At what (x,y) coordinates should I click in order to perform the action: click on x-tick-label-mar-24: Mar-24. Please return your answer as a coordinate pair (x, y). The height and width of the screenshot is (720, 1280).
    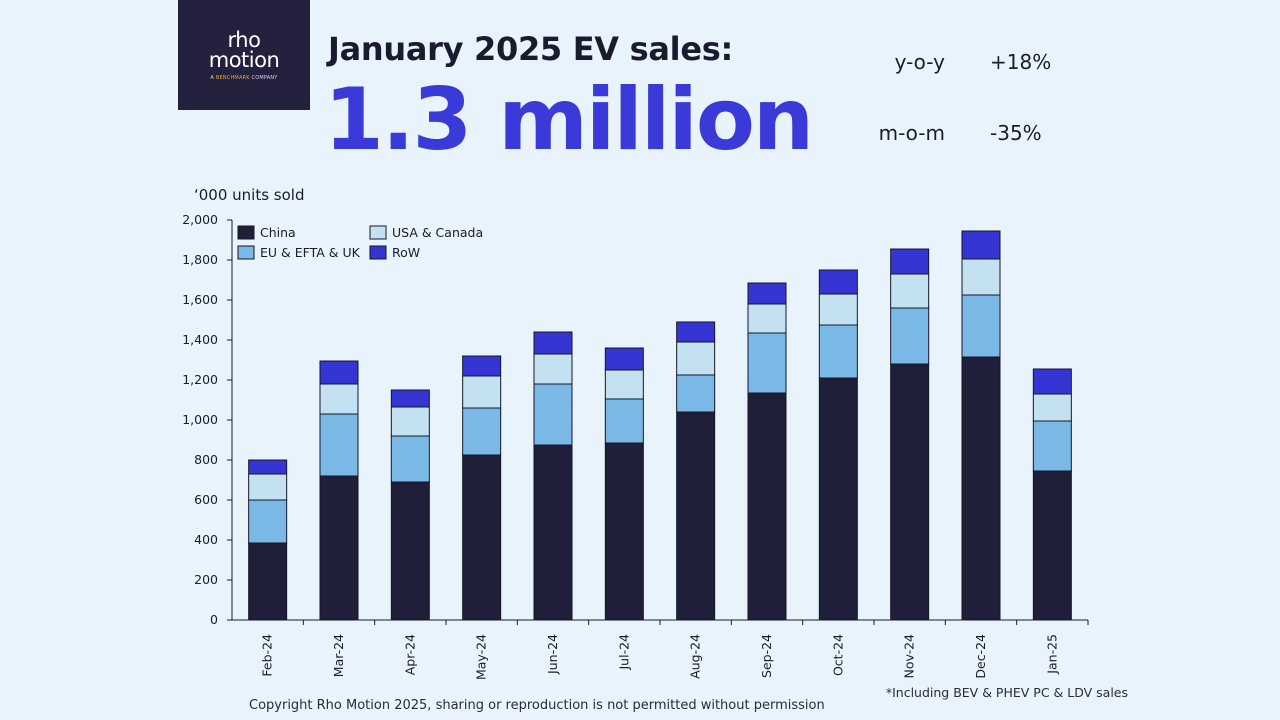
    Looking at the image, I should click on (338, 655).